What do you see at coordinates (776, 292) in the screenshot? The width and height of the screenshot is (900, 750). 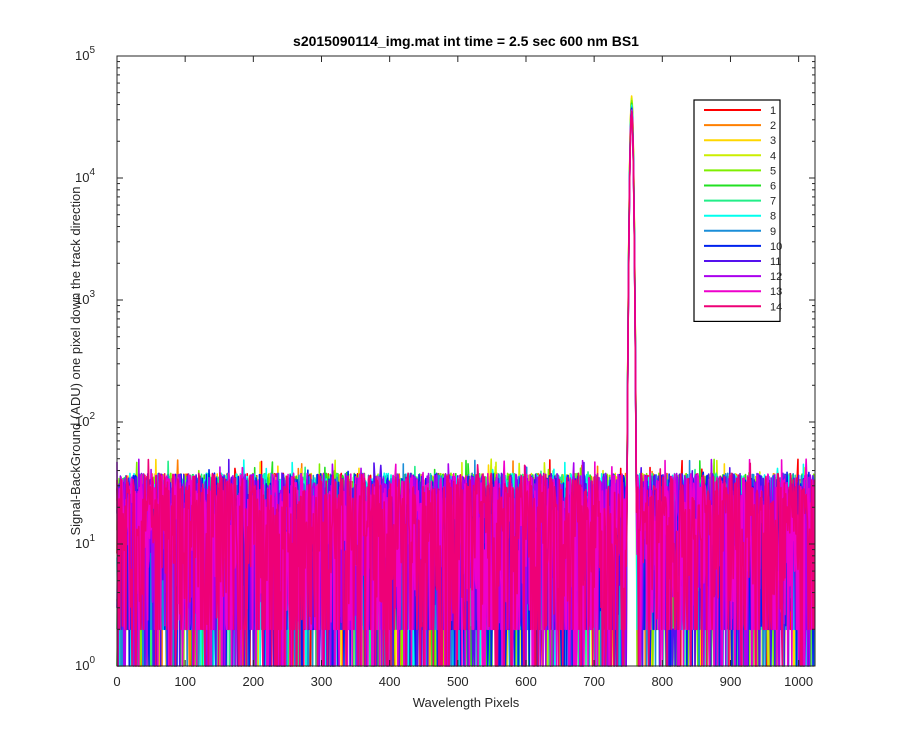 I see `legend-label: 13` at bounding box center [776, 292].